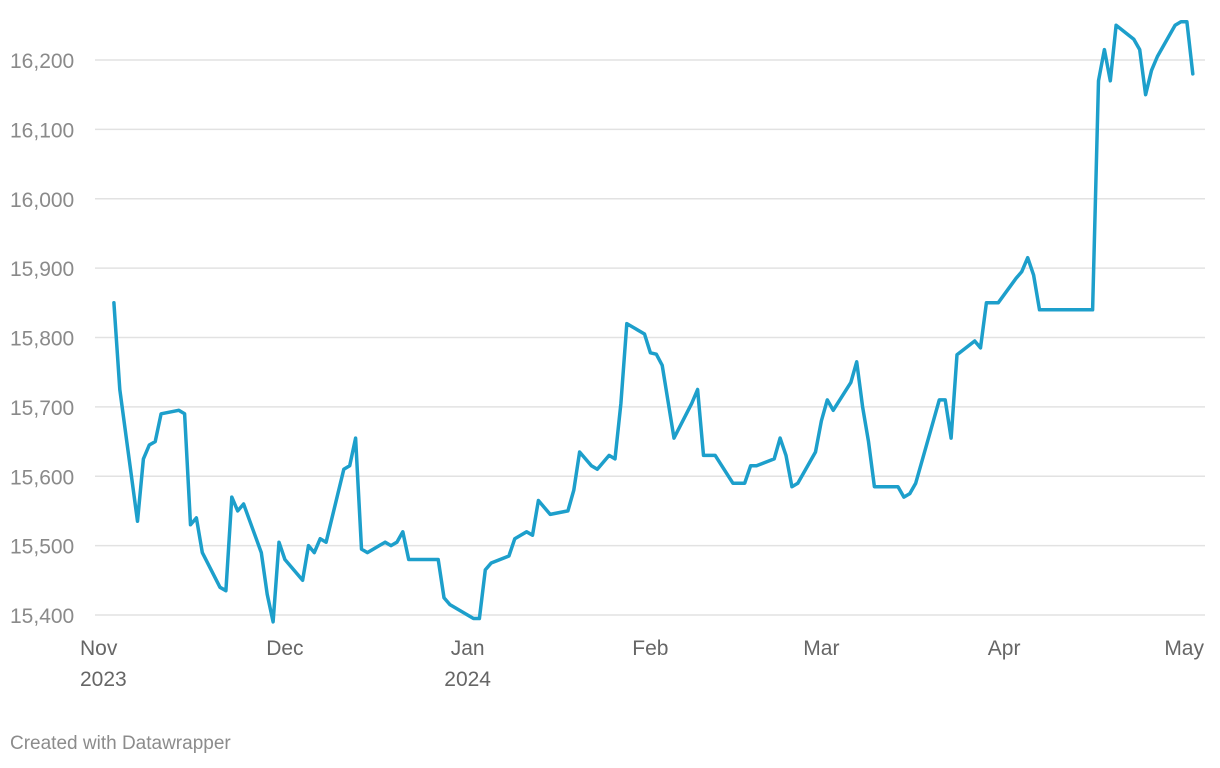  I want to click on y-tick-label: 15,800, so click(42, 339).